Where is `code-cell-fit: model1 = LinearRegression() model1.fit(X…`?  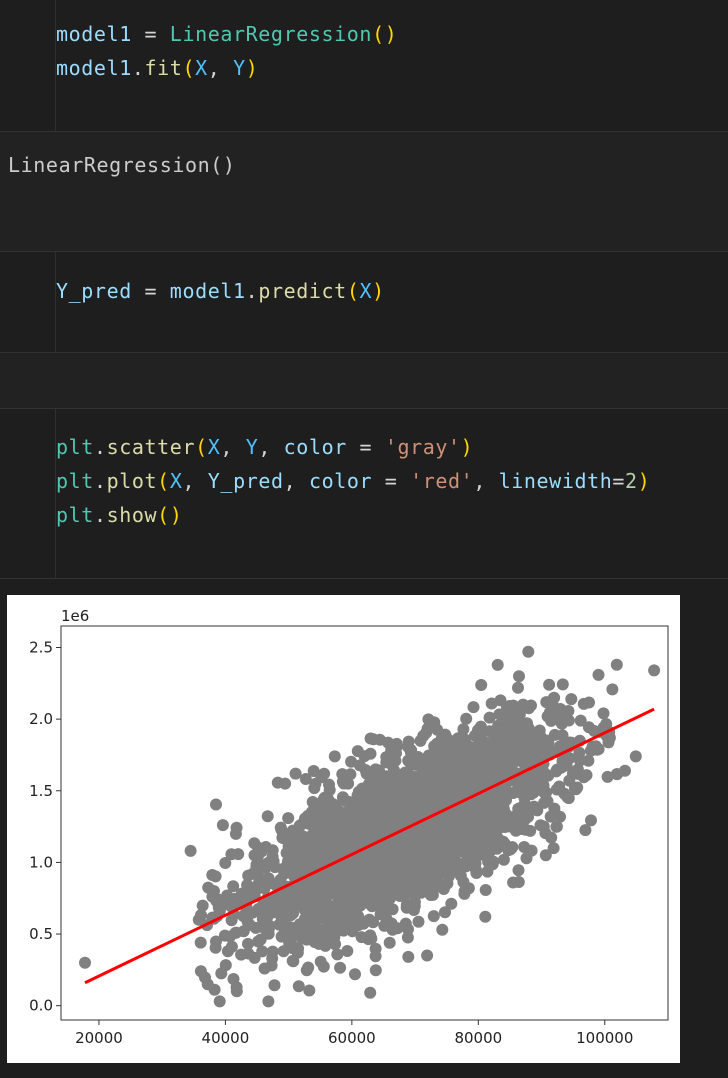 code-cell-fit: model1 = LinearRegression() model1.fit(X… is located at coordinates (364, 65).